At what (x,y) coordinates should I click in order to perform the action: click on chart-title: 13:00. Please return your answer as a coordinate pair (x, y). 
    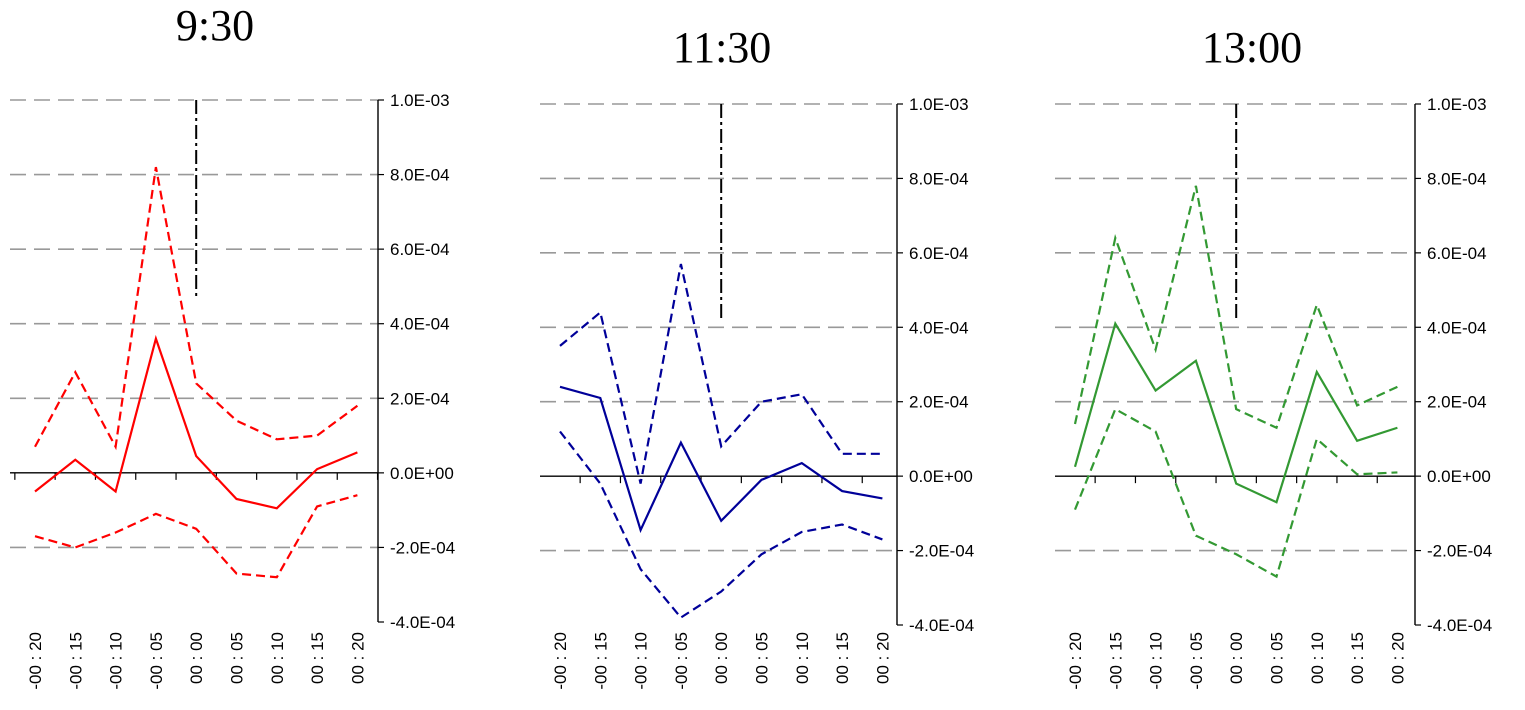
    Looking at the image, I should click on (1252, 47).